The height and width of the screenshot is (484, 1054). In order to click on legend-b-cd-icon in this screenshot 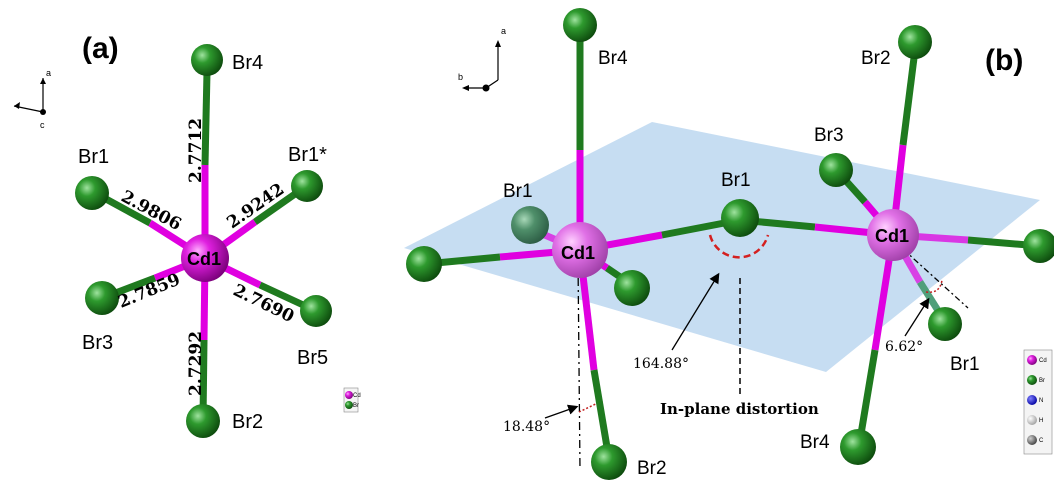, I will do `click(1032, 360)`.